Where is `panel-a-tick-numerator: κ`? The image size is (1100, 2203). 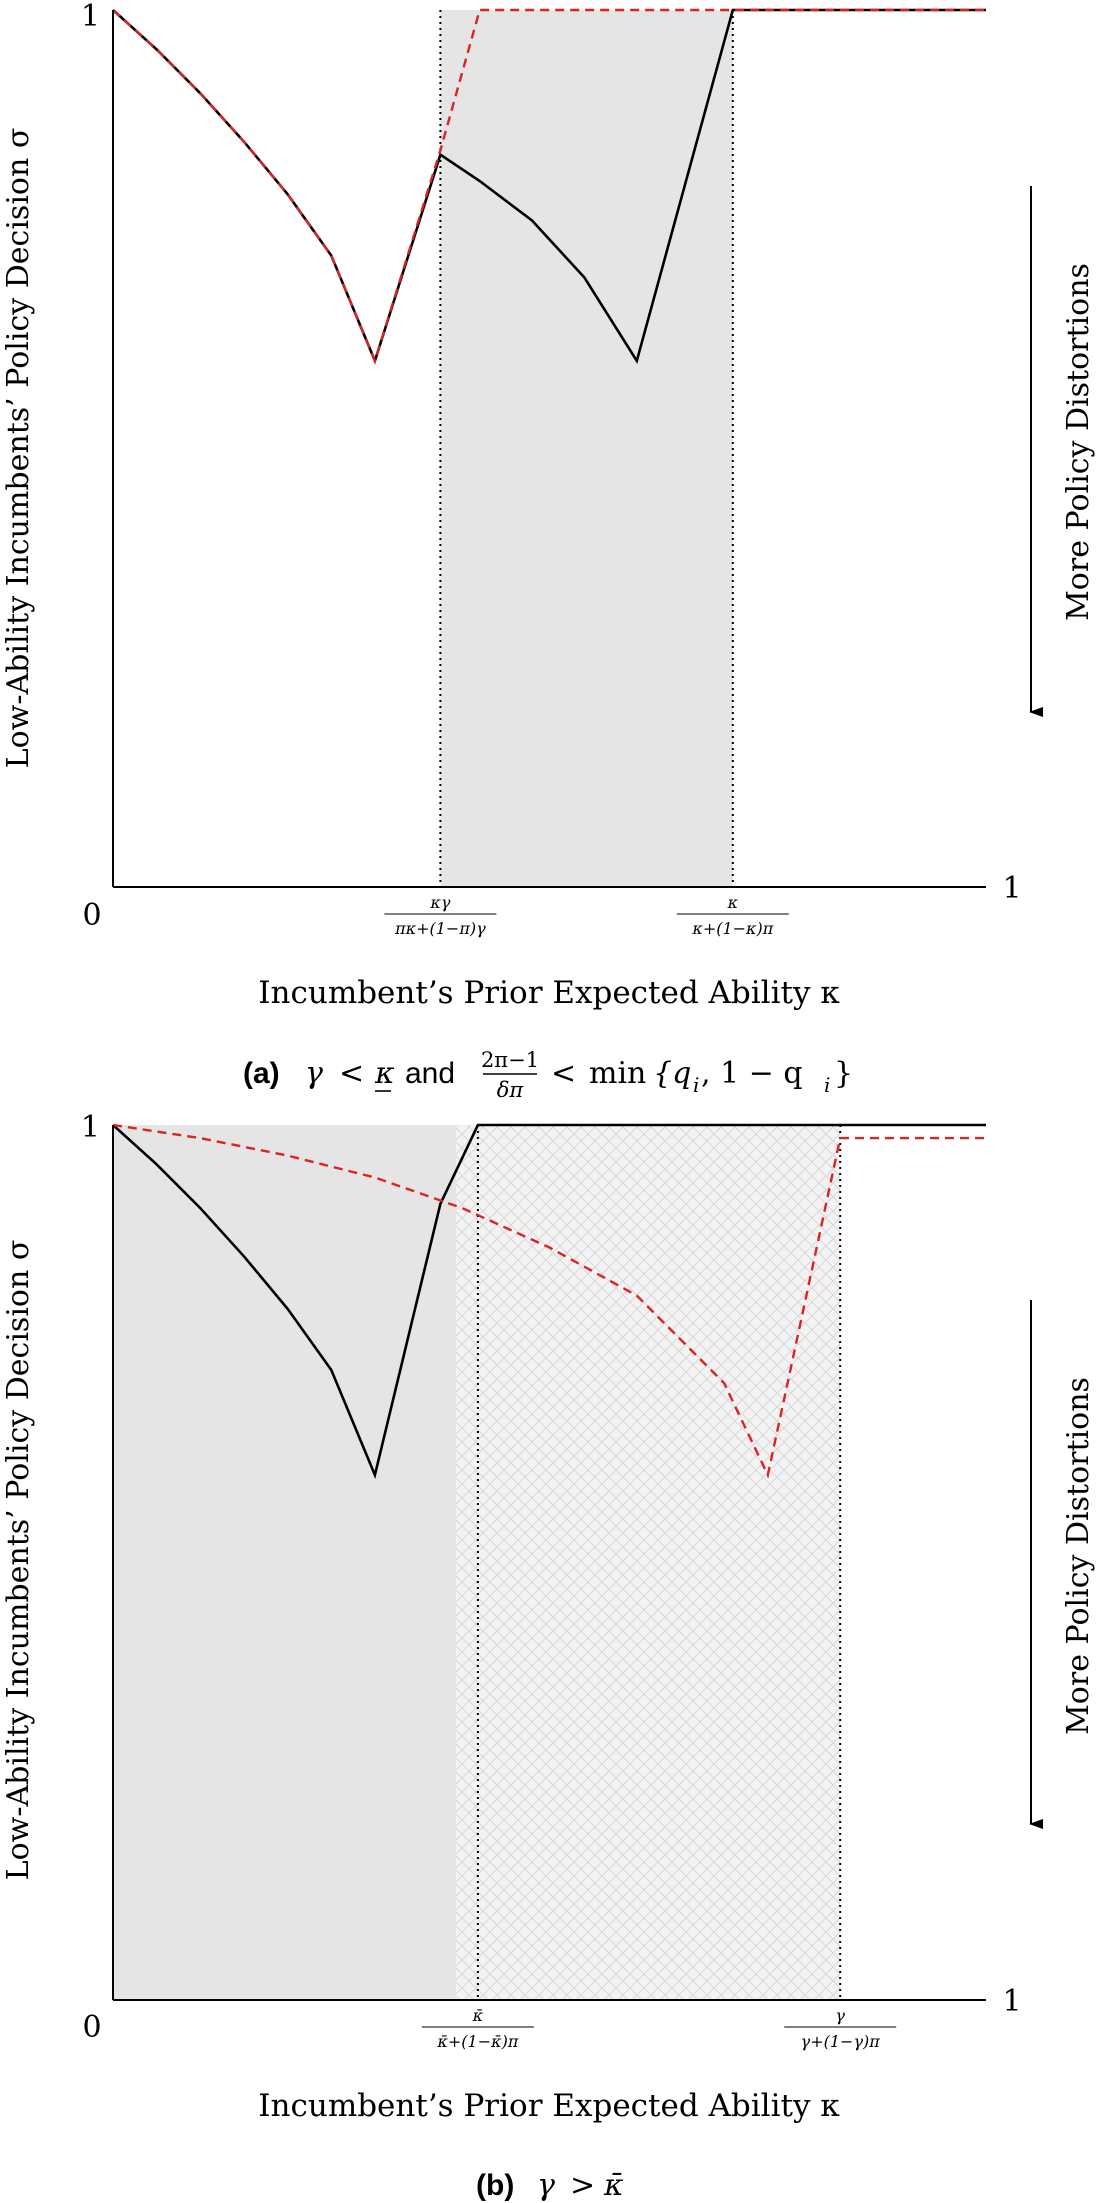 panel-a-tick-numerator: κ is located at coordinates (733, 902).